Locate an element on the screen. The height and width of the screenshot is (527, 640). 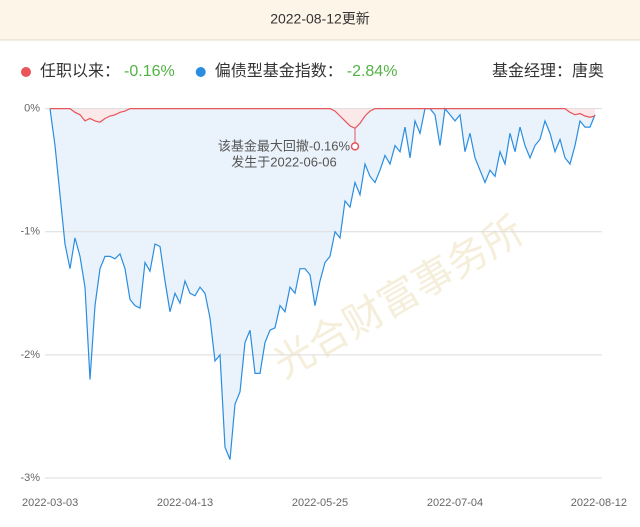
area is located at coordinates (322, 118).